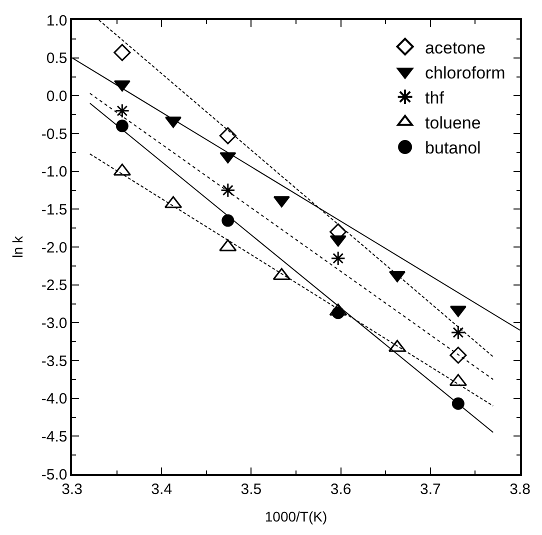 The image size is (542, 535). Describe the element at coordinates (296, 516) in the screenshot. I see `x-axis-title: 1000/T(K)` at that location.